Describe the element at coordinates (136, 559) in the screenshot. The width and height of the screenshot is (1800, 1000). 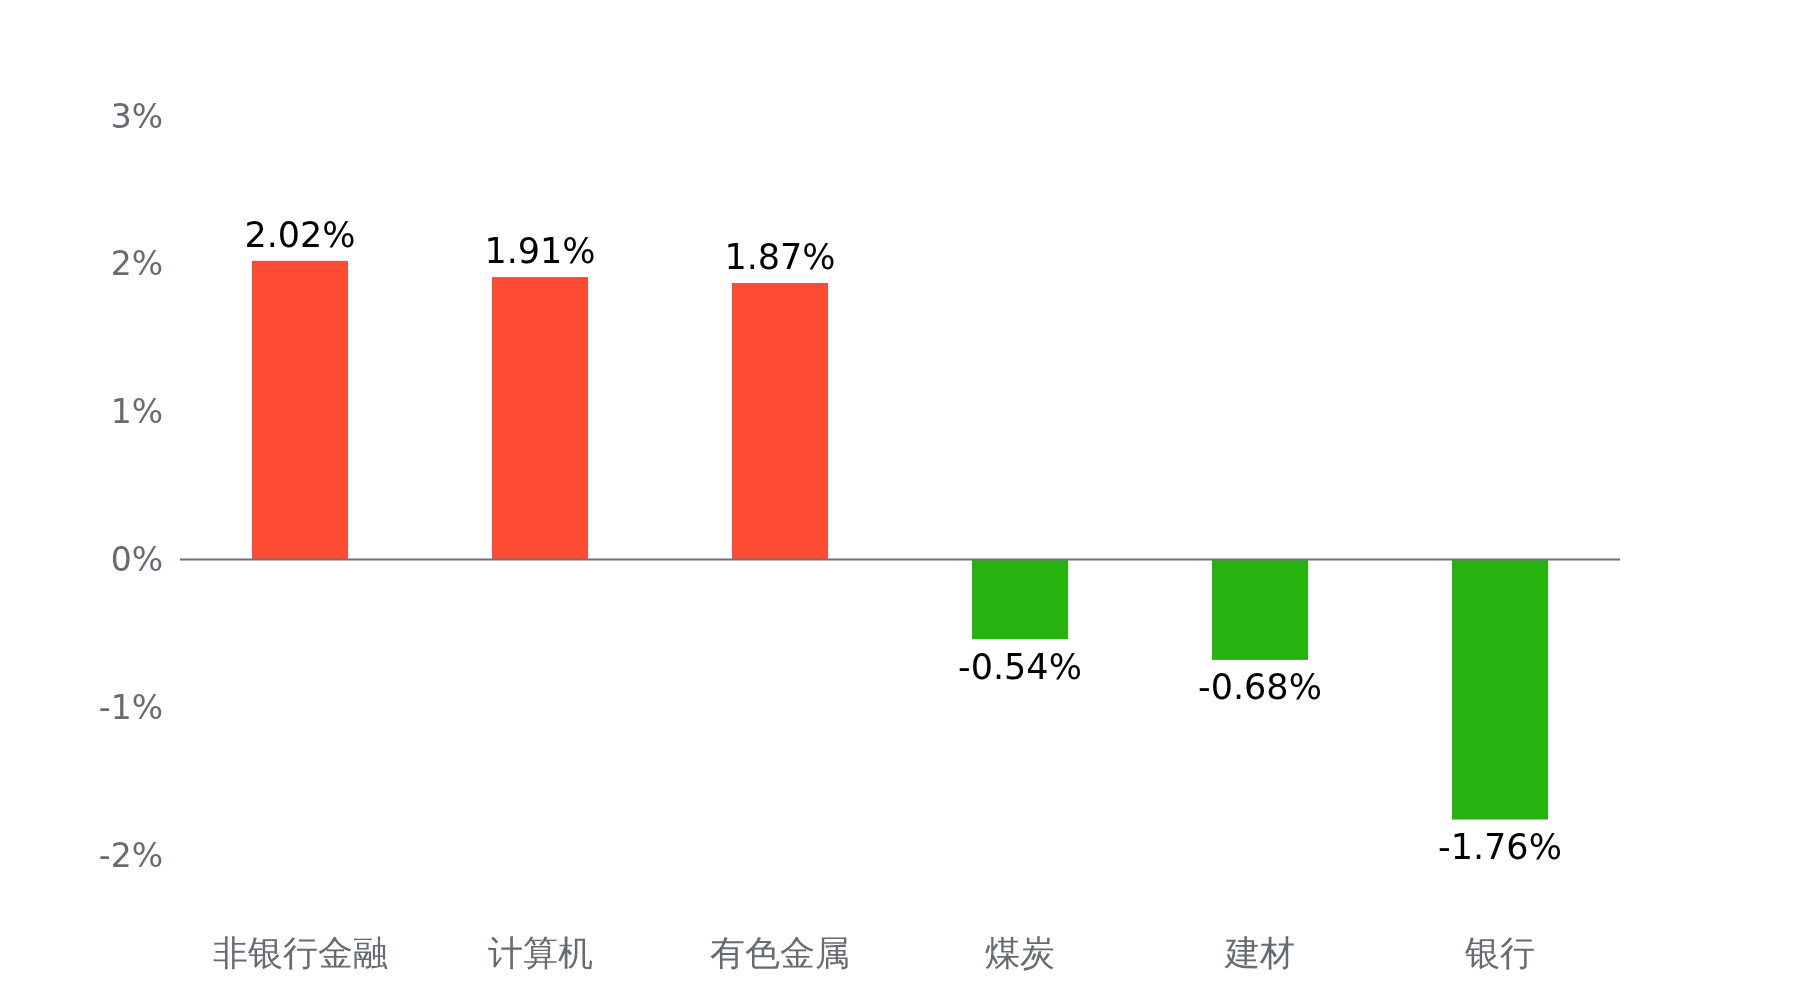
I see `y-tick-label: 0%` at that location.